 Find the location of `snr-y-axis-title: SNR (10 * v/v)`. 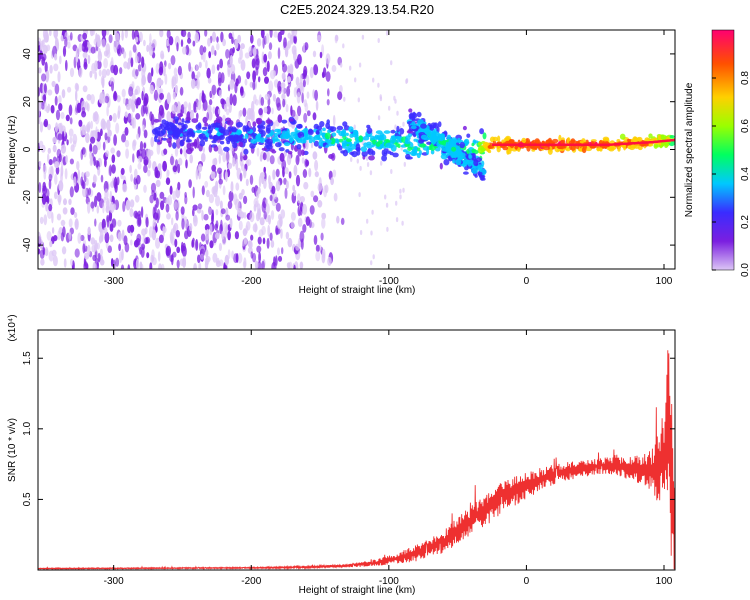

snr-y-axis-title: SNR (10 * v/v) is located at coordinates (12, 450).